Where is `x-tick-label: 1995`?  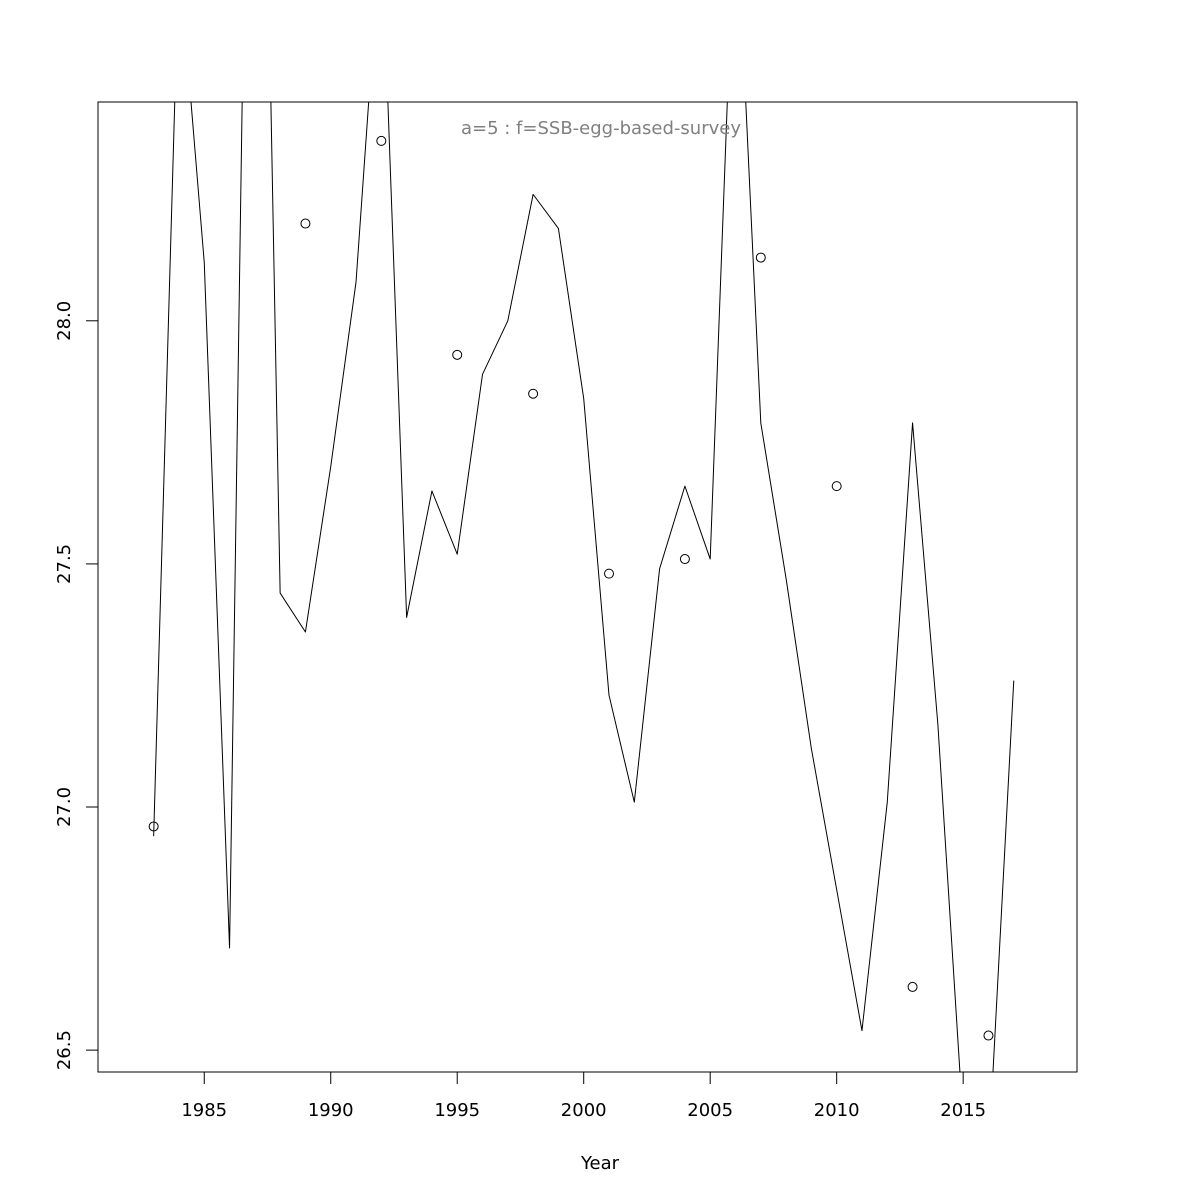
x-tick-label: 1995 is located at coordinates (457, 1110).